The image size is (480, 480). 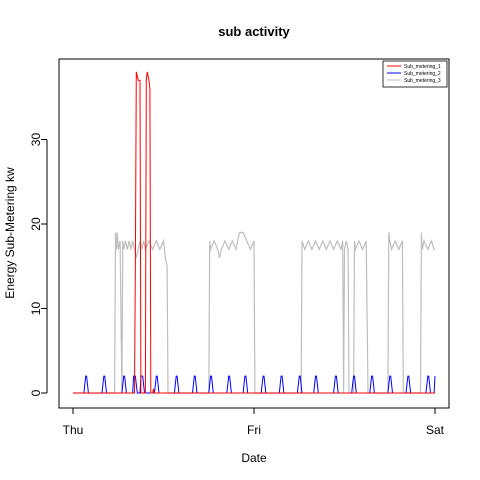 What do you see at coordinates (435, 430) in the screenshot?
I see `x-tick-label: Sat` at bounding box center [435, 430].